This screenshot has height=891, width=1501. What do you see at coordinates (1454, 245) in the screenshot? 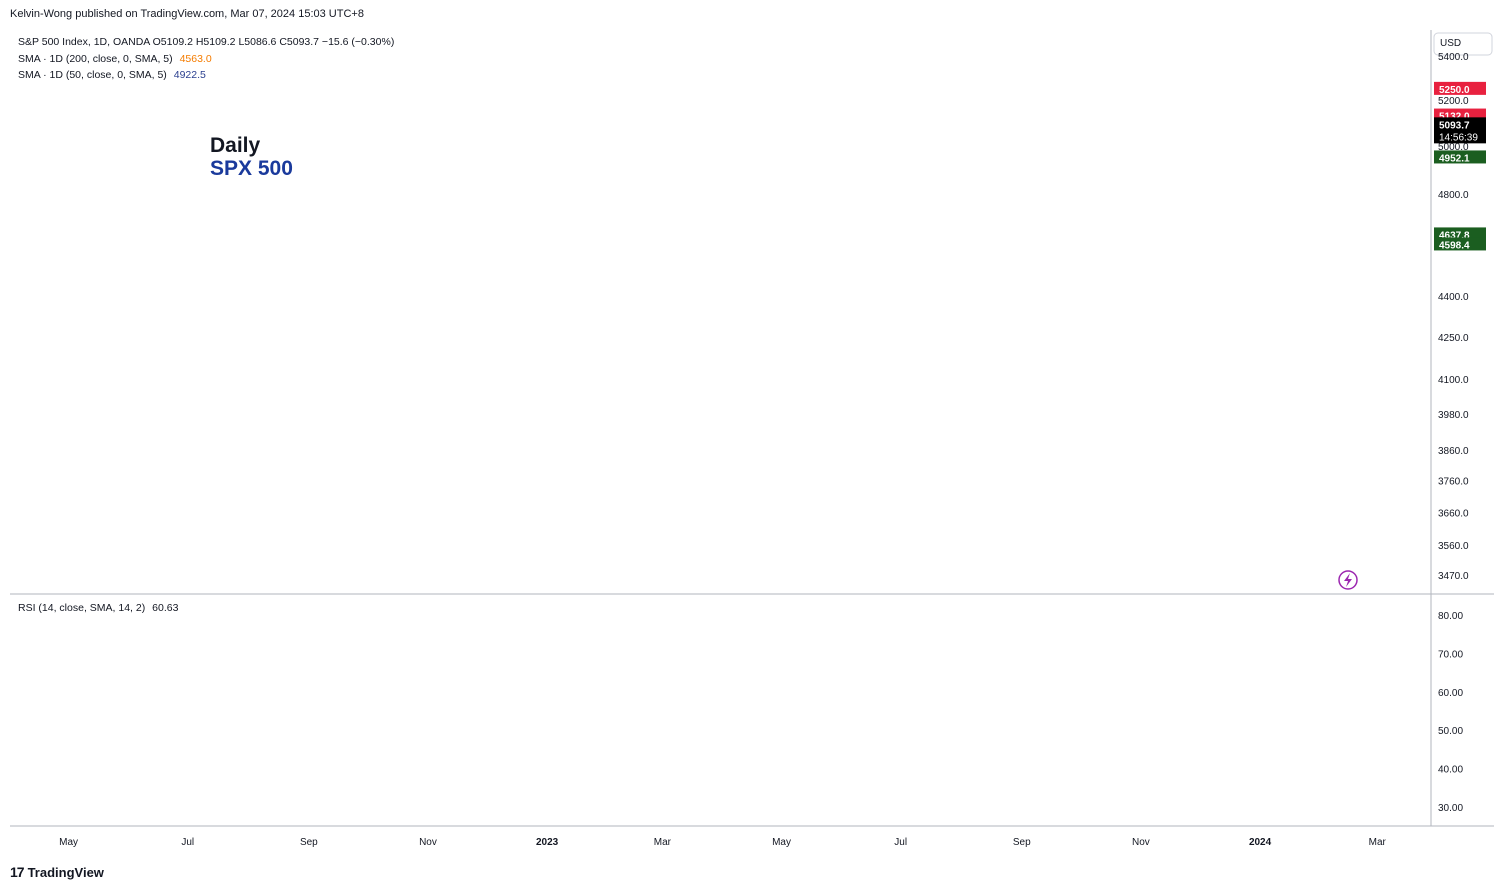
I see `price-tag-label: 4598.4` at bounding box center [1454, 245].